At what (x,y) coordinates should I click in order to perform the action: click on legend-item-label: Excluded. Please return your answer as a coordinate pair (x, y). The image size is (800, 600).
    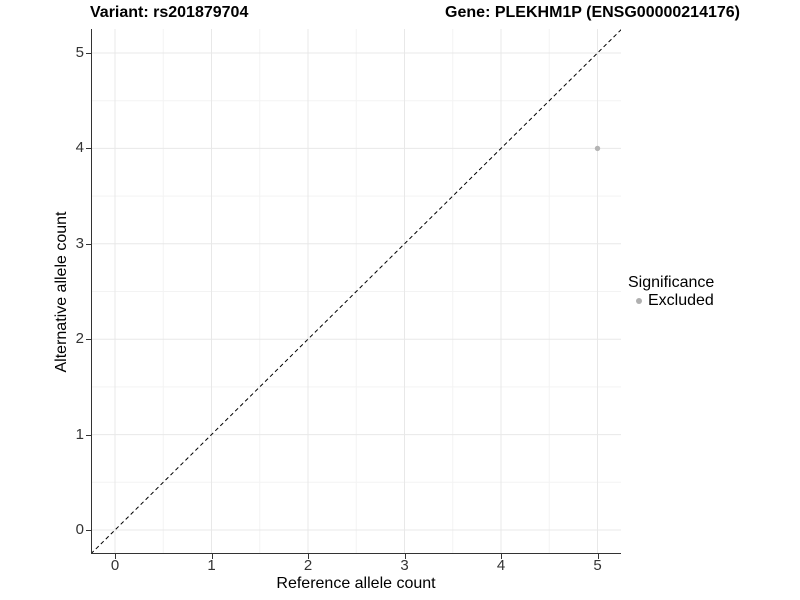
    Looking at the image, I should click on (681, 300).